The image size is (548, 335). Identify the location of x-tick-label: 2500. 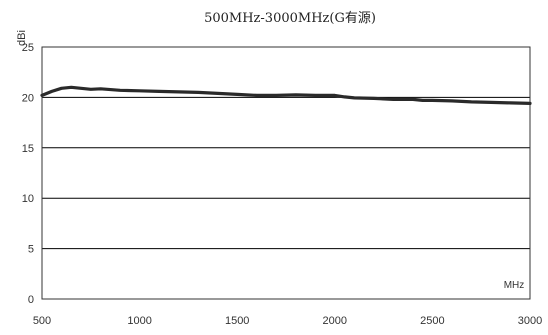
(432, 321).